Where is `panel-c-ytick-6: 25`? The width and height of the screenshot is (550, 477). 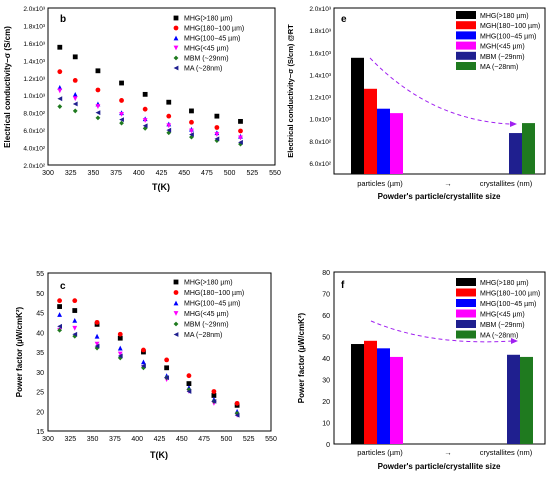
panel-c-ytick-6: 25 is located at coordinates (40, 393).